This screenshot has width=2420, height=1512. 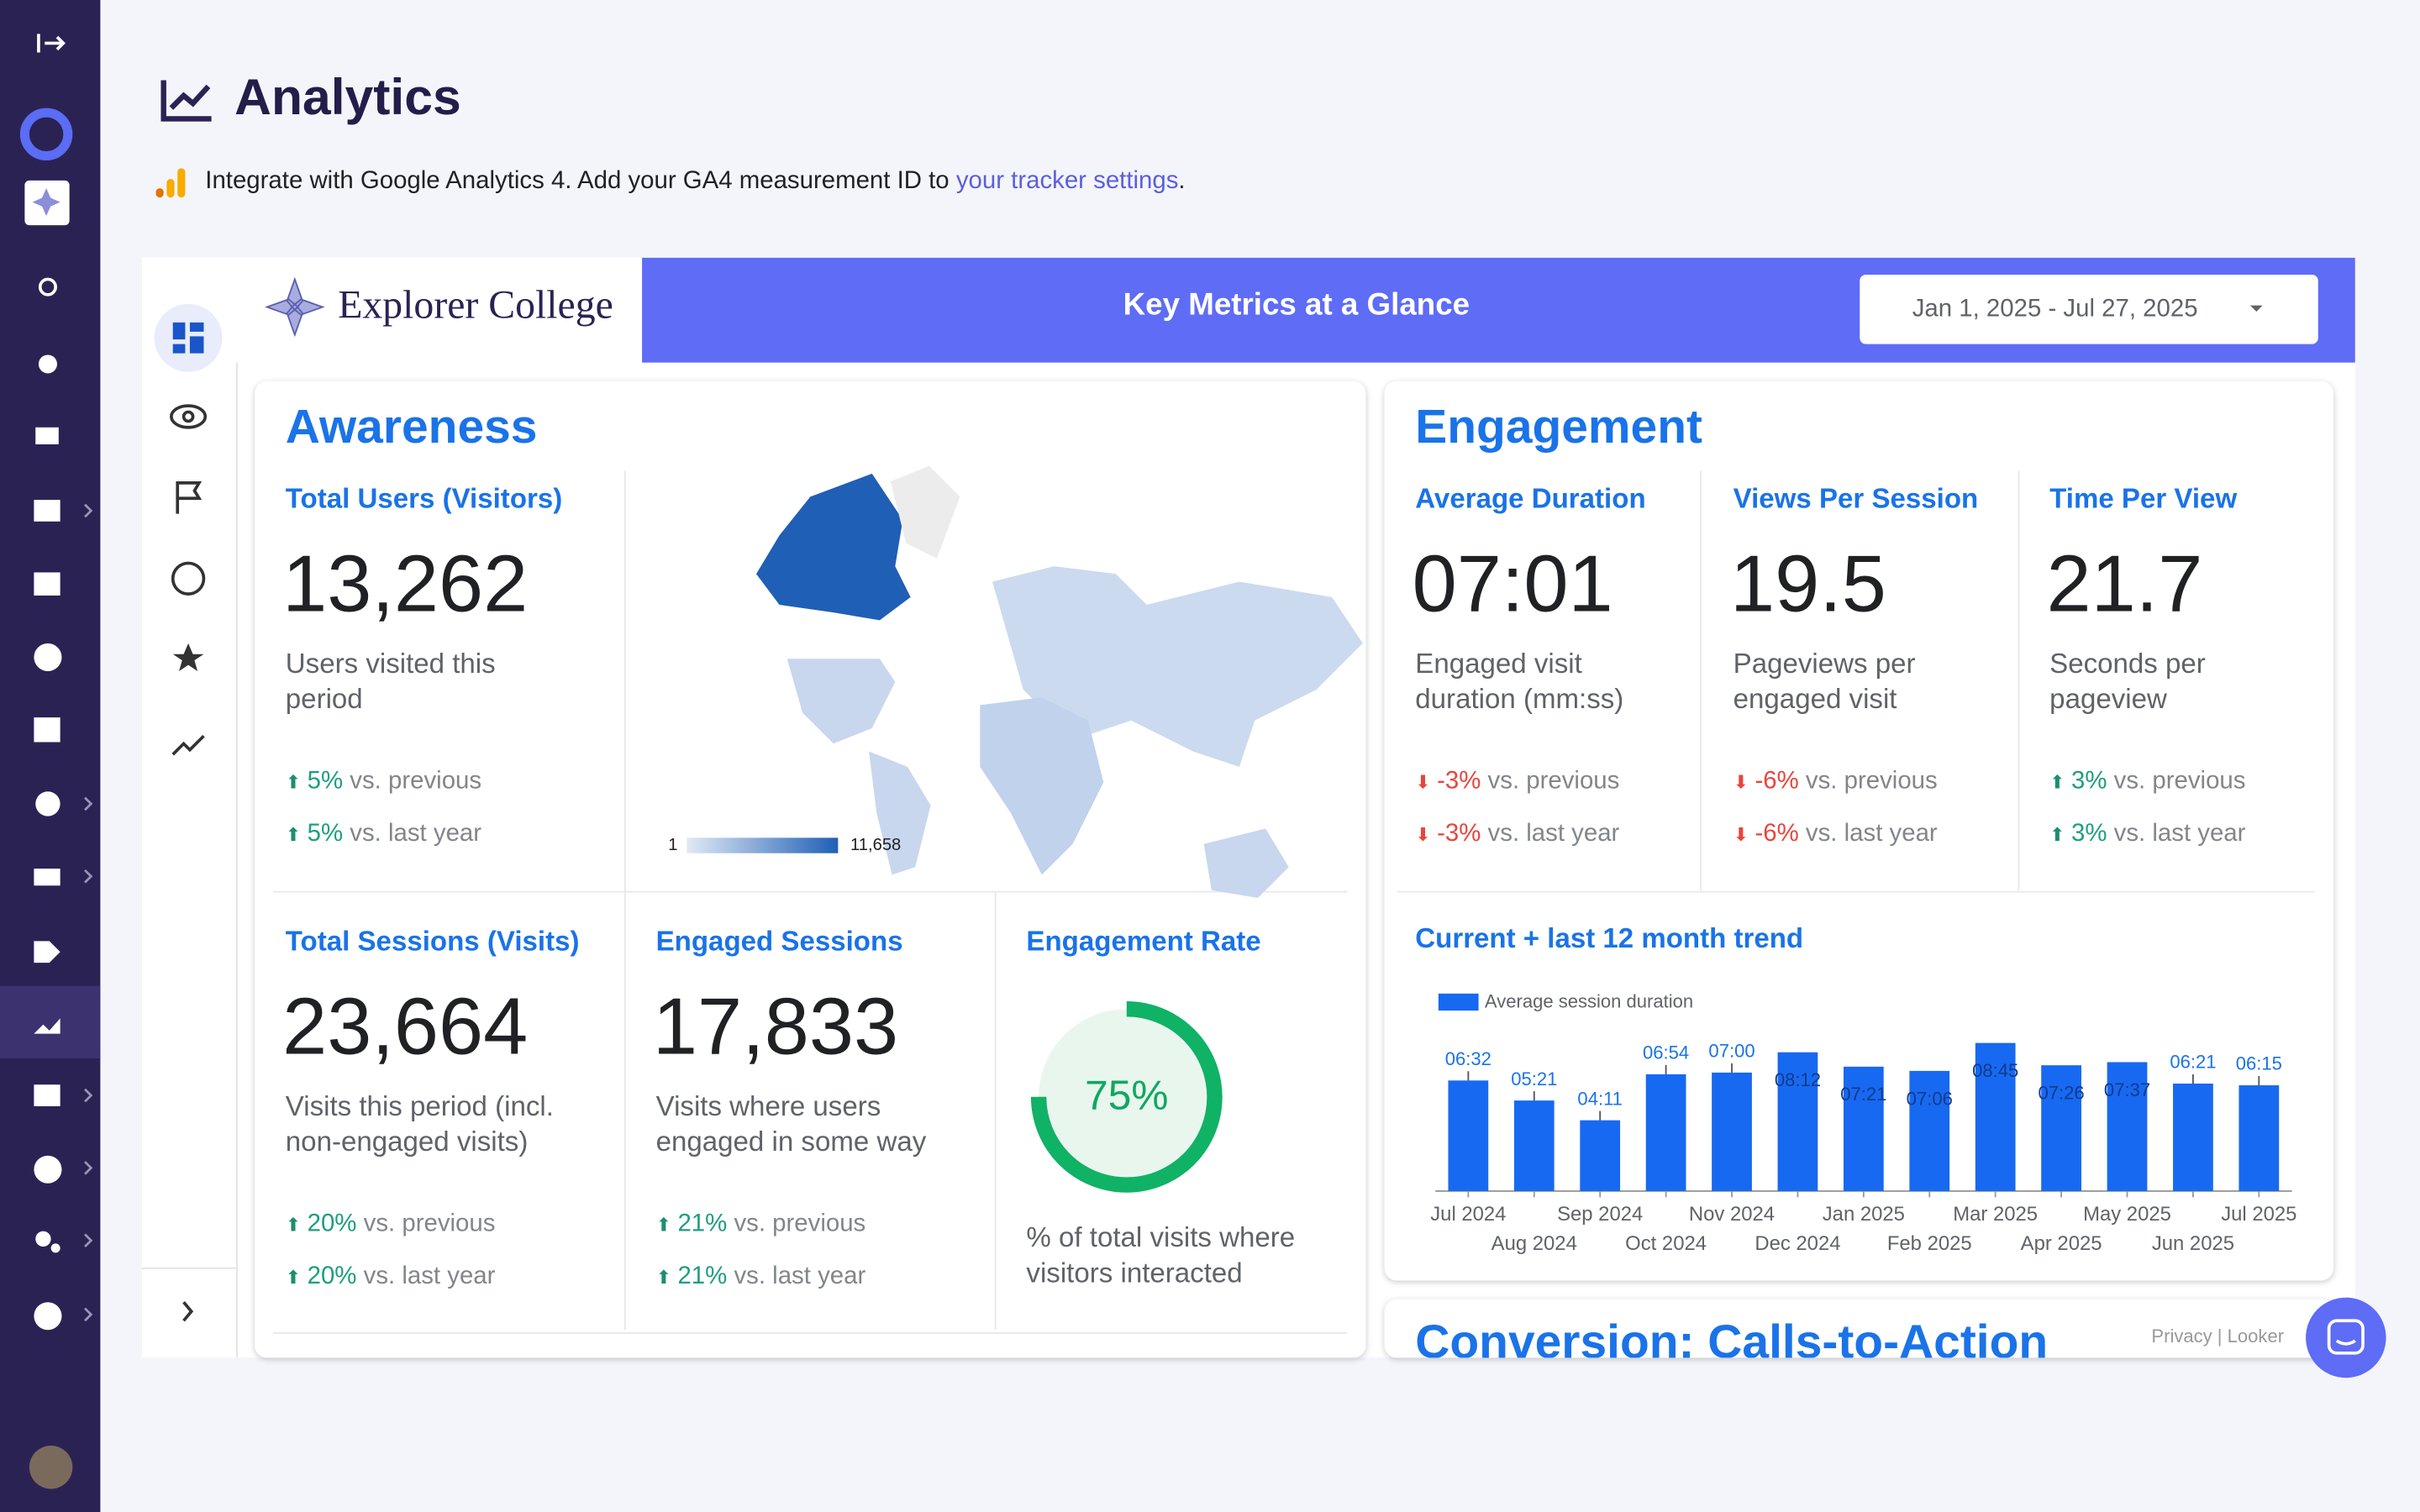 I want to click on report-nav, so click(x=189, y=807).